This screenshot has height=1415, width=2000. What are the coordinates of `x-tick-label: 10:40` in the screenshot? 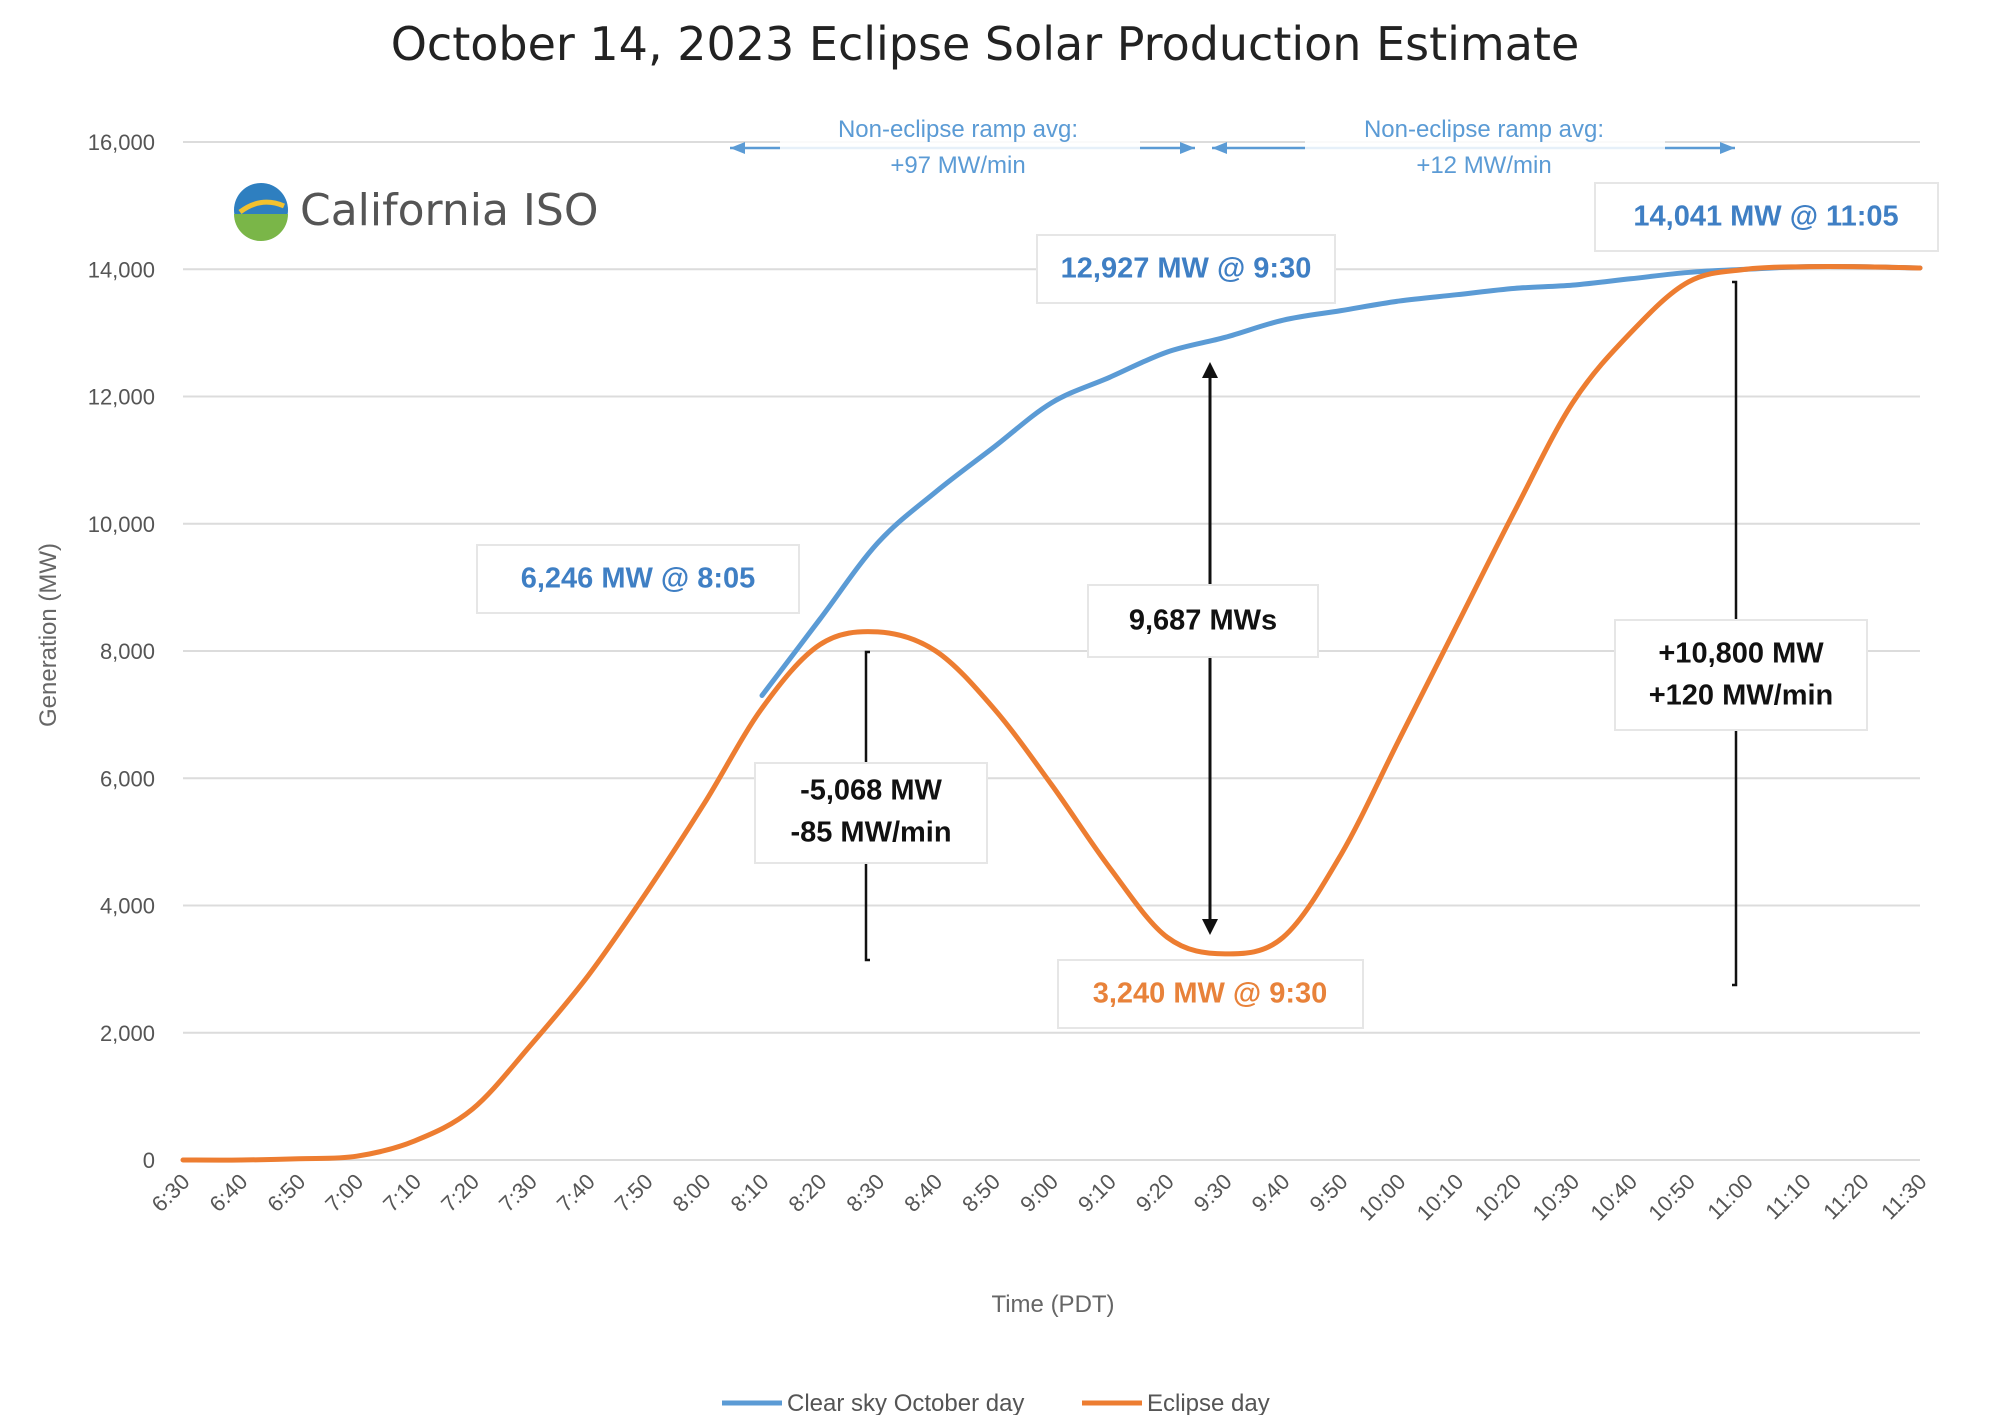 It's located at (1613, 1197).